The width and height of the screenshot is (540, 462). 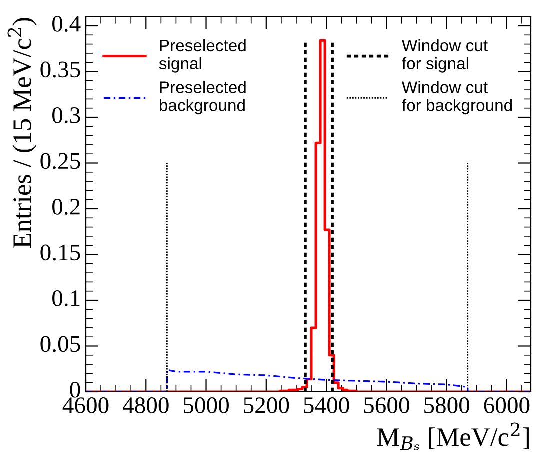 I want to click on x-tick-label: 5200, so click(x=267, y=406).